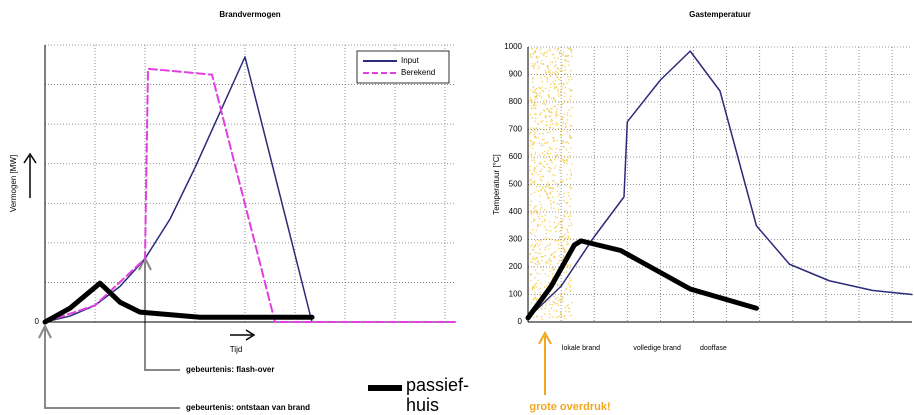 This screenshot has height=415, width=914. Describe the element at coordinates (516, 266) in the screenshot. I see `y-tick-label: 200` at that location.